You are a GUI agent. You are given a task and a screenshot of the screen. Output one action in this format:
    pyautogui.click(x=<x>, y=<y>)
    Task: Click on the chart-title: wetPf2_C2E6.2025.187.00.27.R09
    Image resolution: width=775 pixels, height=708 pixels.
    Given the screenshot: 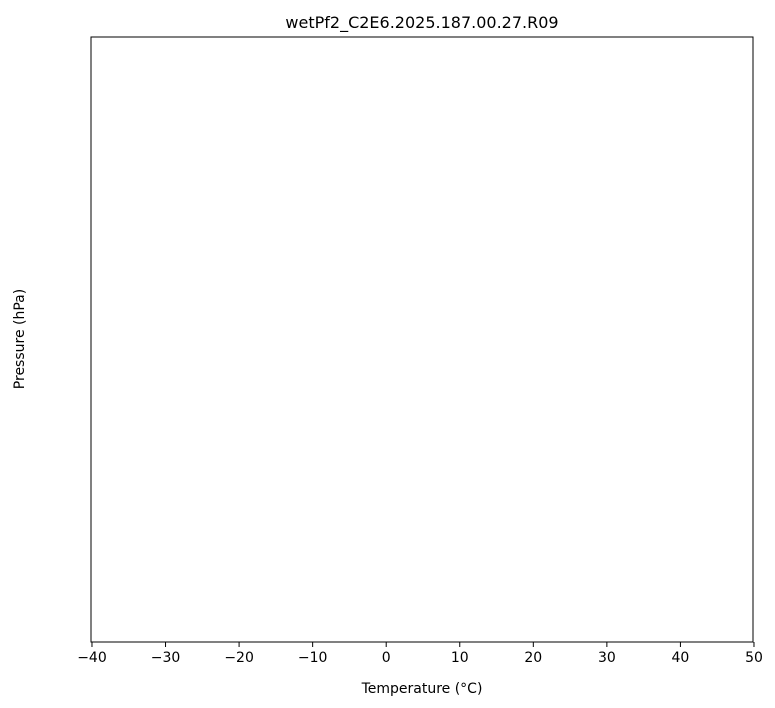 What is the action you would take?
    pyautogui.click(x=421, y=23)
    